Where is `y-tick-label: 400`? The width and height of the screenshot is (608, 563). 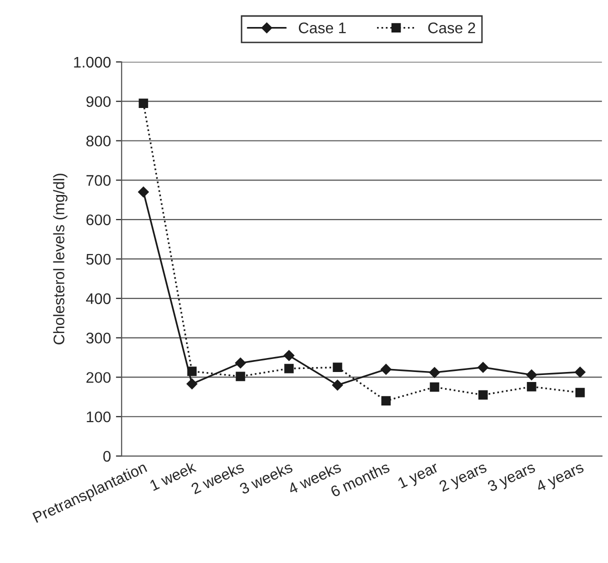 y-tick-label: 400 is located at coordinates (98, 298).